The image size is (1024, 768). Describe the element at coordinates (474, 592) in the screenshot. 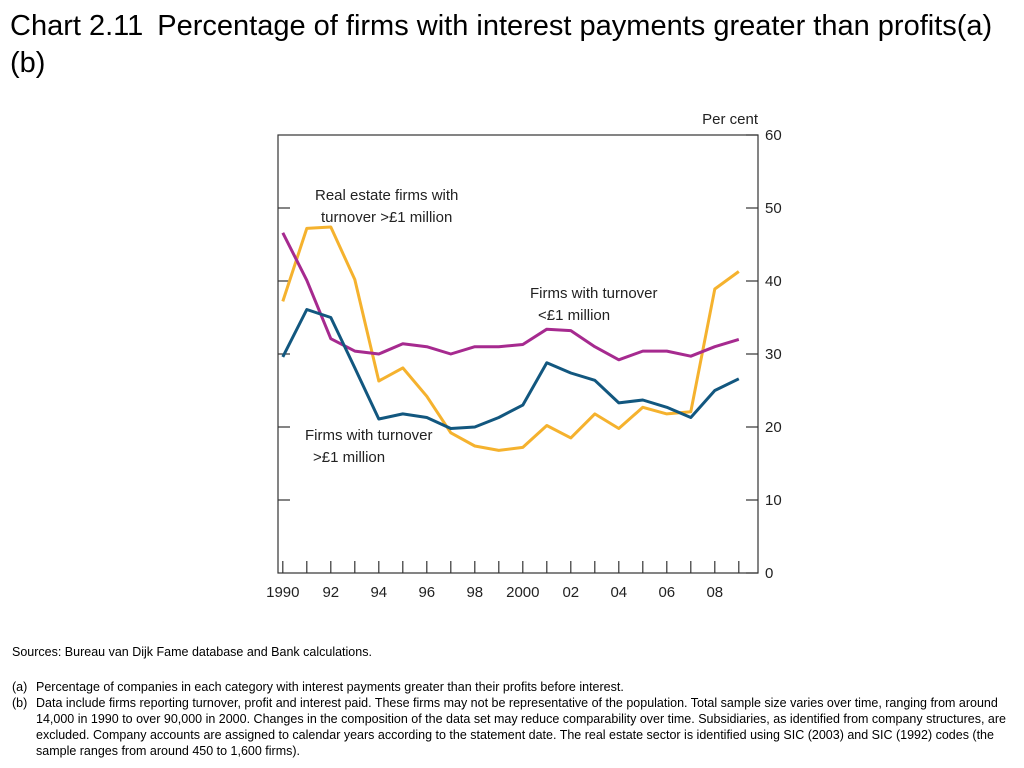

I see `x-tick-label: 98` at that location.